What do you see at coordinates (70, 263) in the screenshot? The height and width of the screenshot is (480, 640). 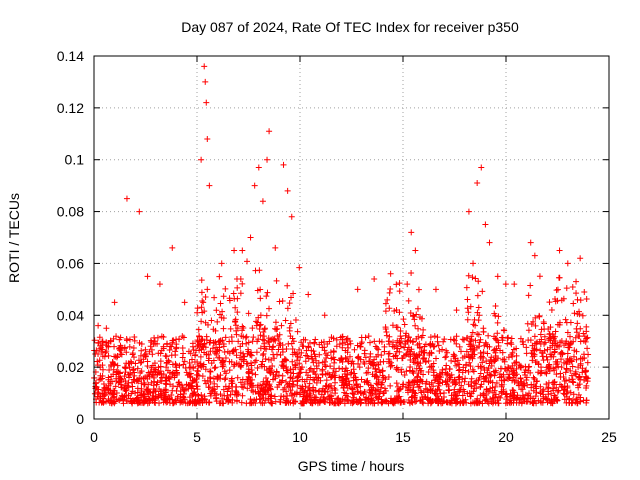 I see `y-tick-label: 0.06` at bounding box center [70, 263].